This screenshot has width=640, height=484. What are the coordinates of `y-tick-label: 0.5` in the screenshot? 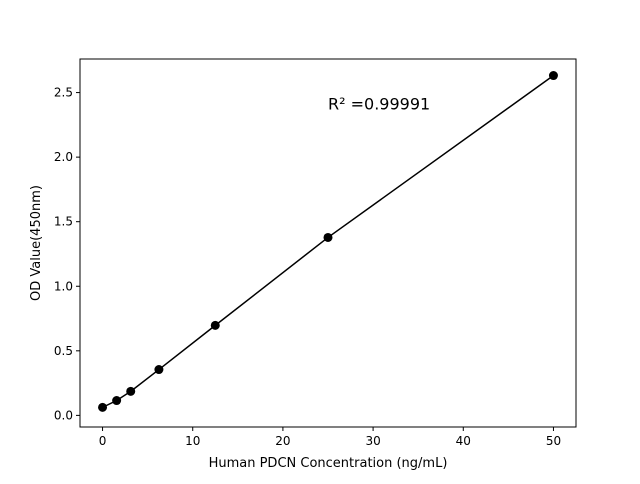 It's located at (63, 351).